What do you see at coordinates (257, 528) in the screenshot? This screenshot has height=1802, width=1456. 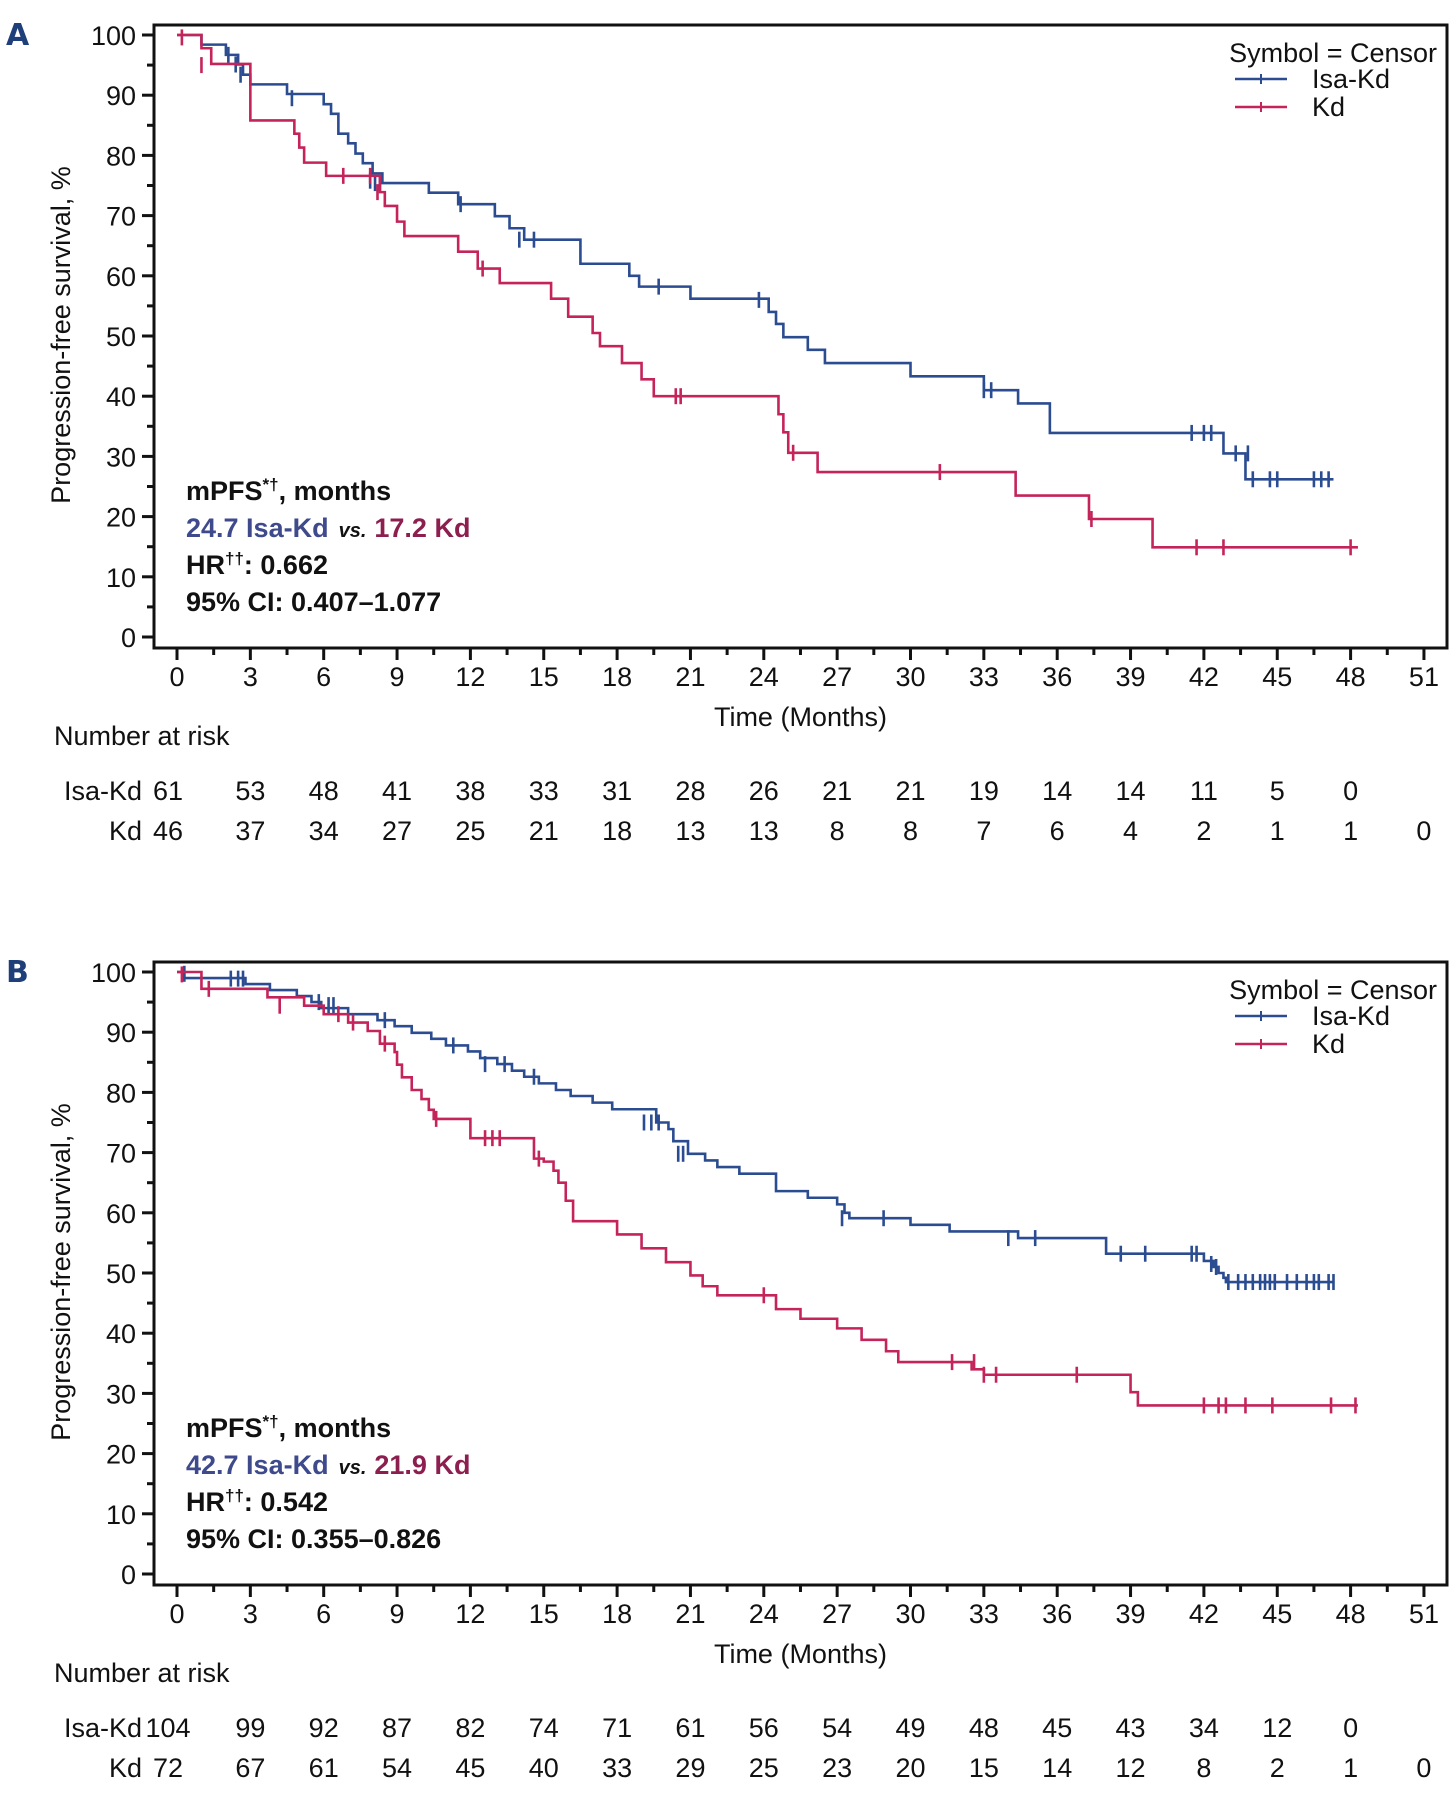 I see `mpfs-isa-kd: 24.7 Isa-Kd` at bounding box center [257, 528].